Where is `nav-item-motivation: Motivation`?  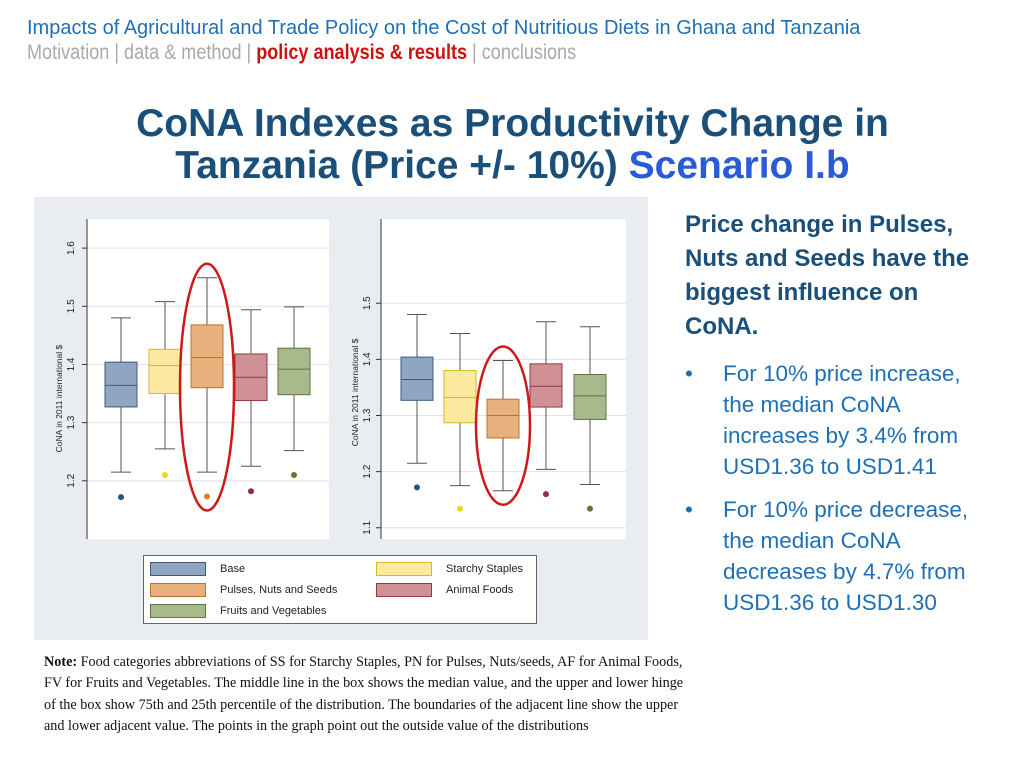 nav-item-motivation: Motivation is located at coordinates (68, 52).